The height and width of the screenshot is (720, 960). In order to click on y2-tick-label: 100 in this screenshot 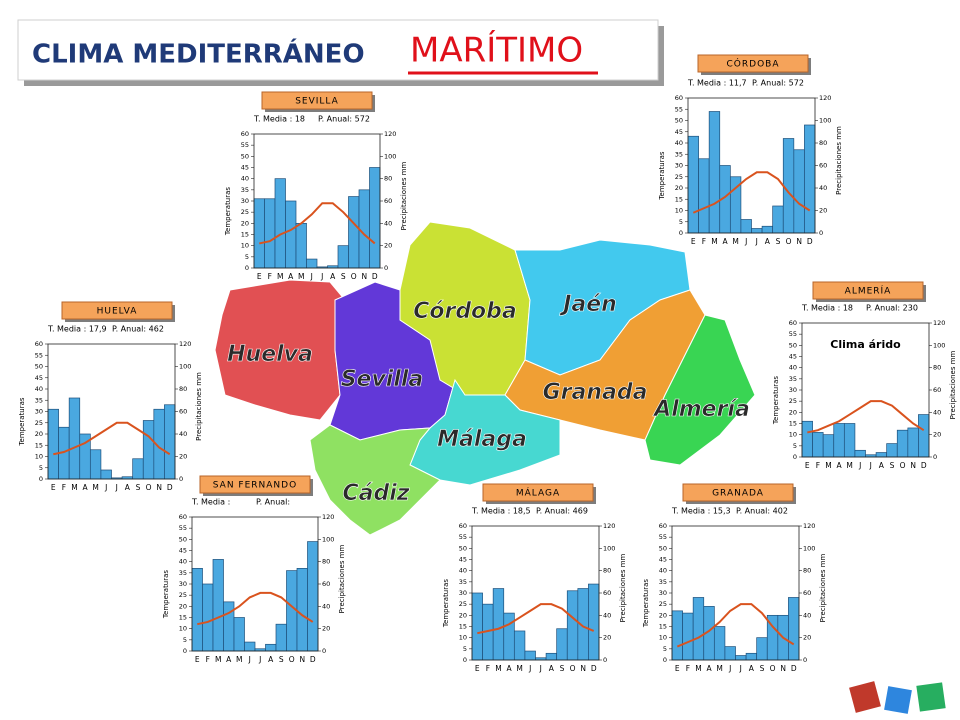, I will do `click(390, 156)`.